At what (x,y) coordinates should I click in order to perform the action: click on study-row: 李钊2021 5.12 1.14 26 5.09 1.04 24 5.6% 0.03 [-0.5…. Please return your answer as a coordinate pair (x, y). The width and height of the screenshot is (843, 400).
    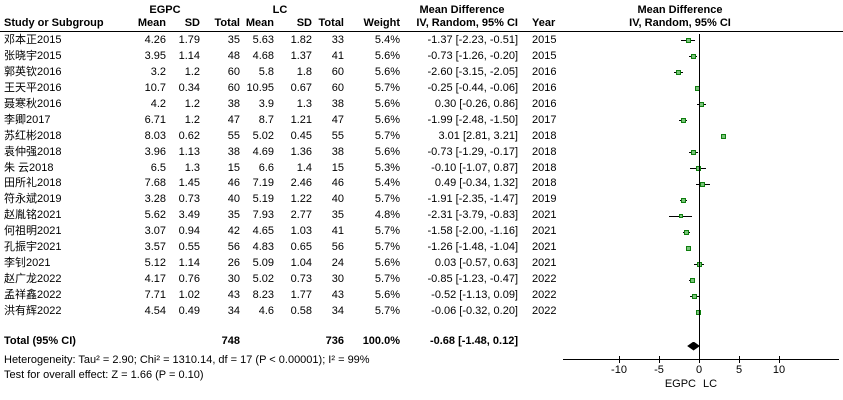
    Looking at the image, I should click on (421, 264).